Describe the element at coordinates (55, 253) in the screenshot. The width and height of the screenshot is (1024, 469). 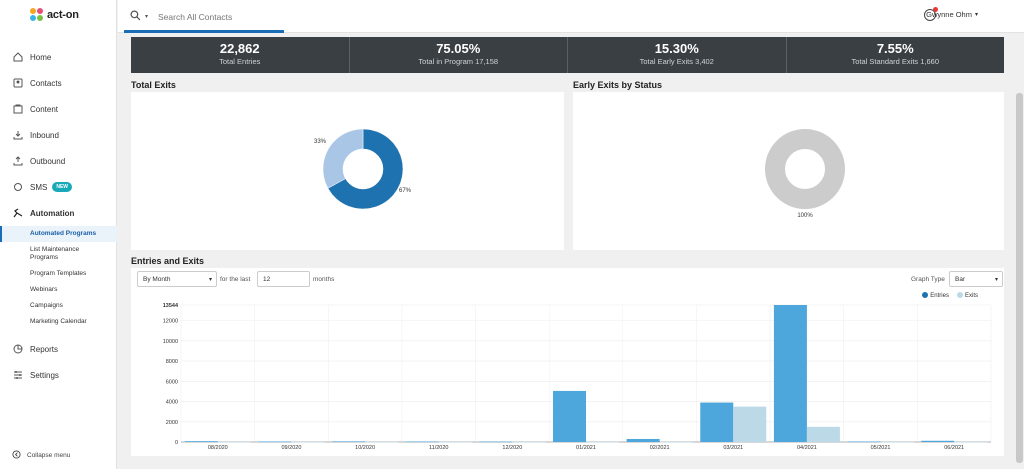
I see `sidebar-subitem-list-maintenance: List Maintenance Programs` at that location.